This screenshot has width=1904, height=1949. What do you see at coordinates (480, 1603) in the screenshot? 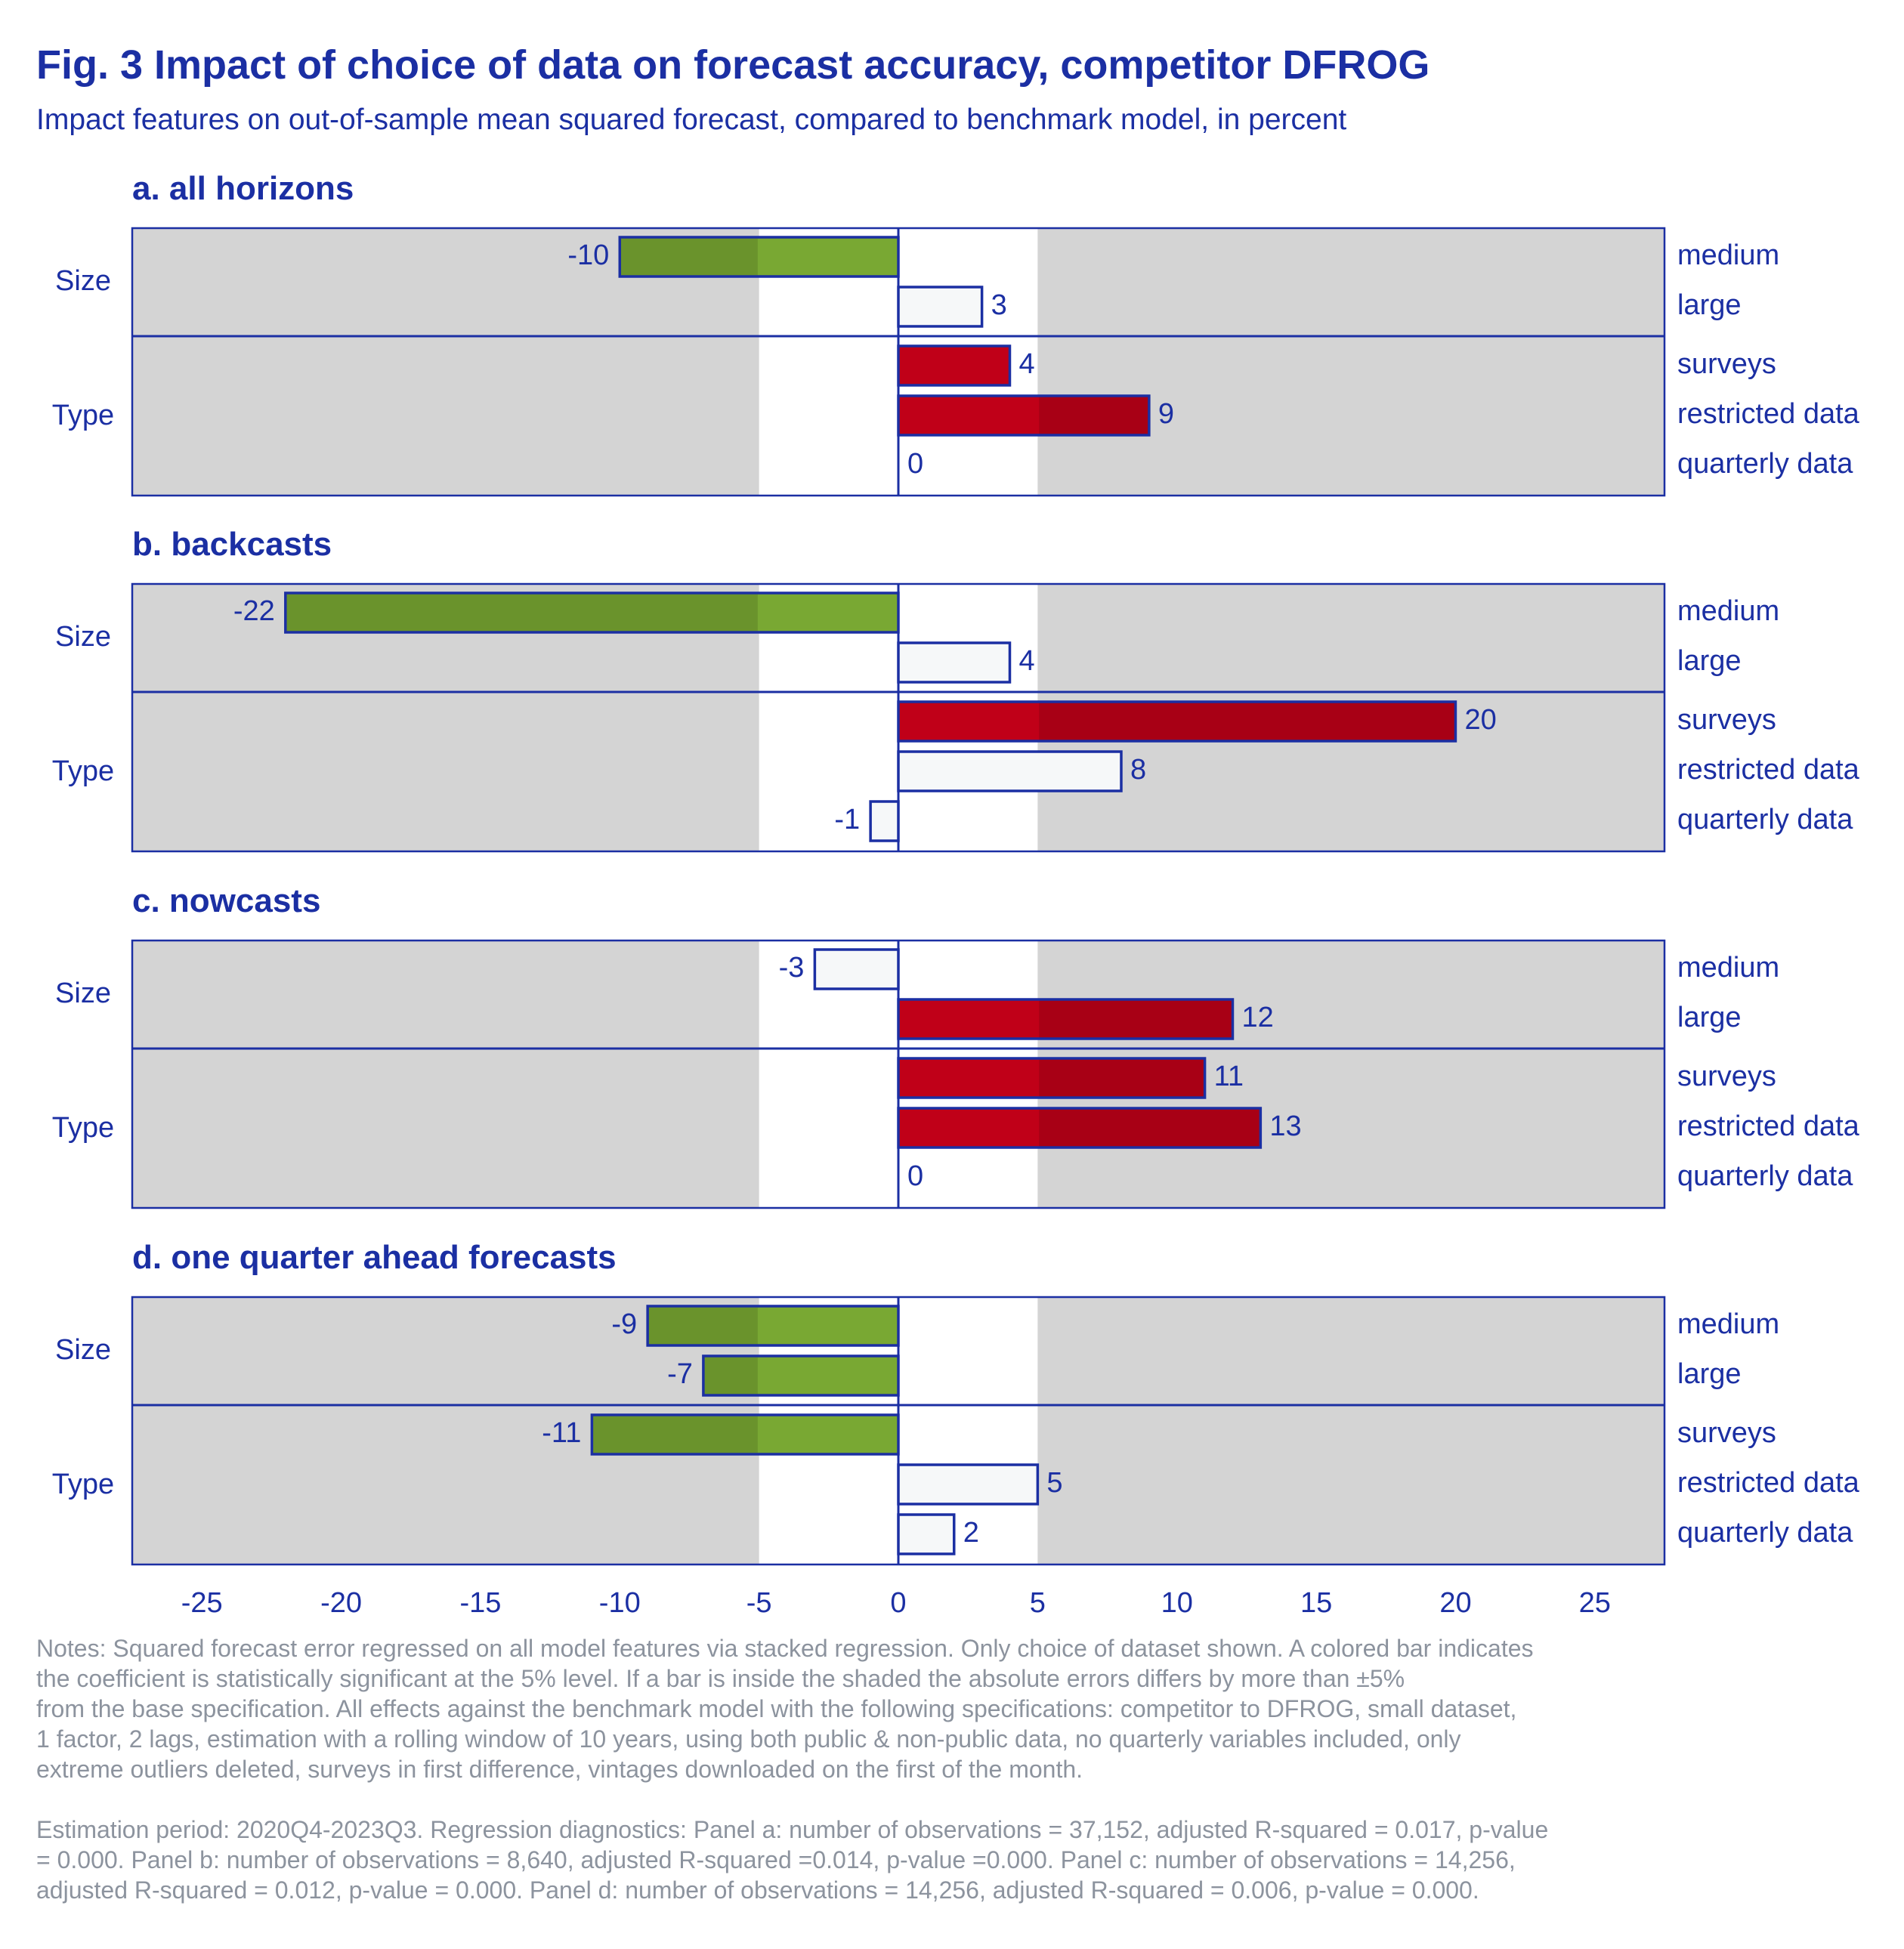
I see `x-tick-label: -15` at bounding box center [480, 1603].